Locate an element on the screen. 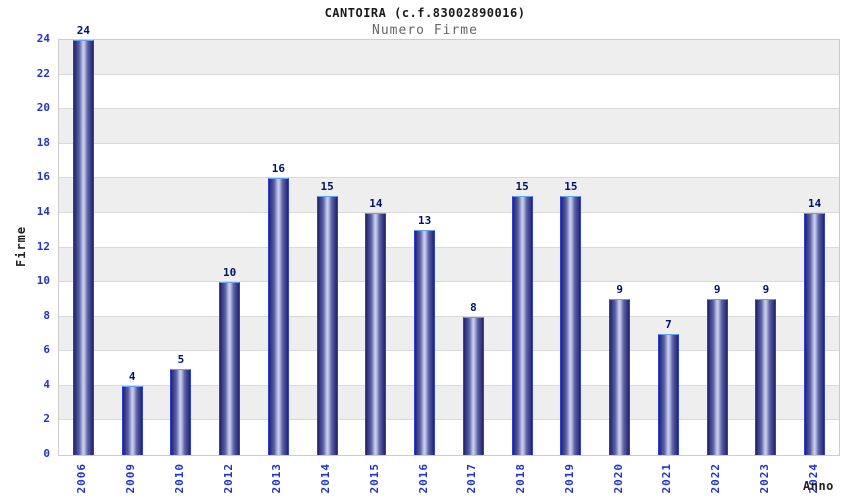  y-tick-label: 12 is located at coordinates (43, 246).